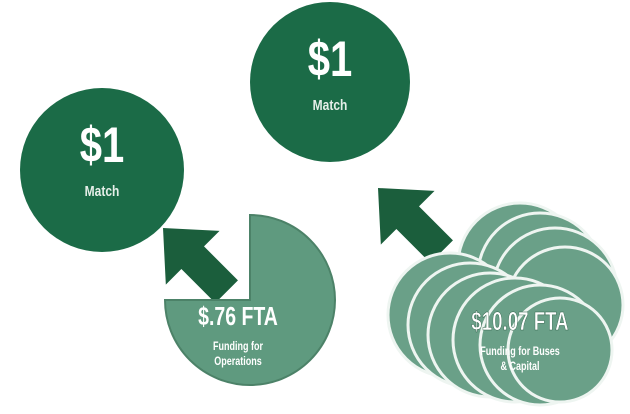  What do you see at coordinates (249, 299) in the screenshot?
I see `partial-coin` at bounding box center [249, 299].